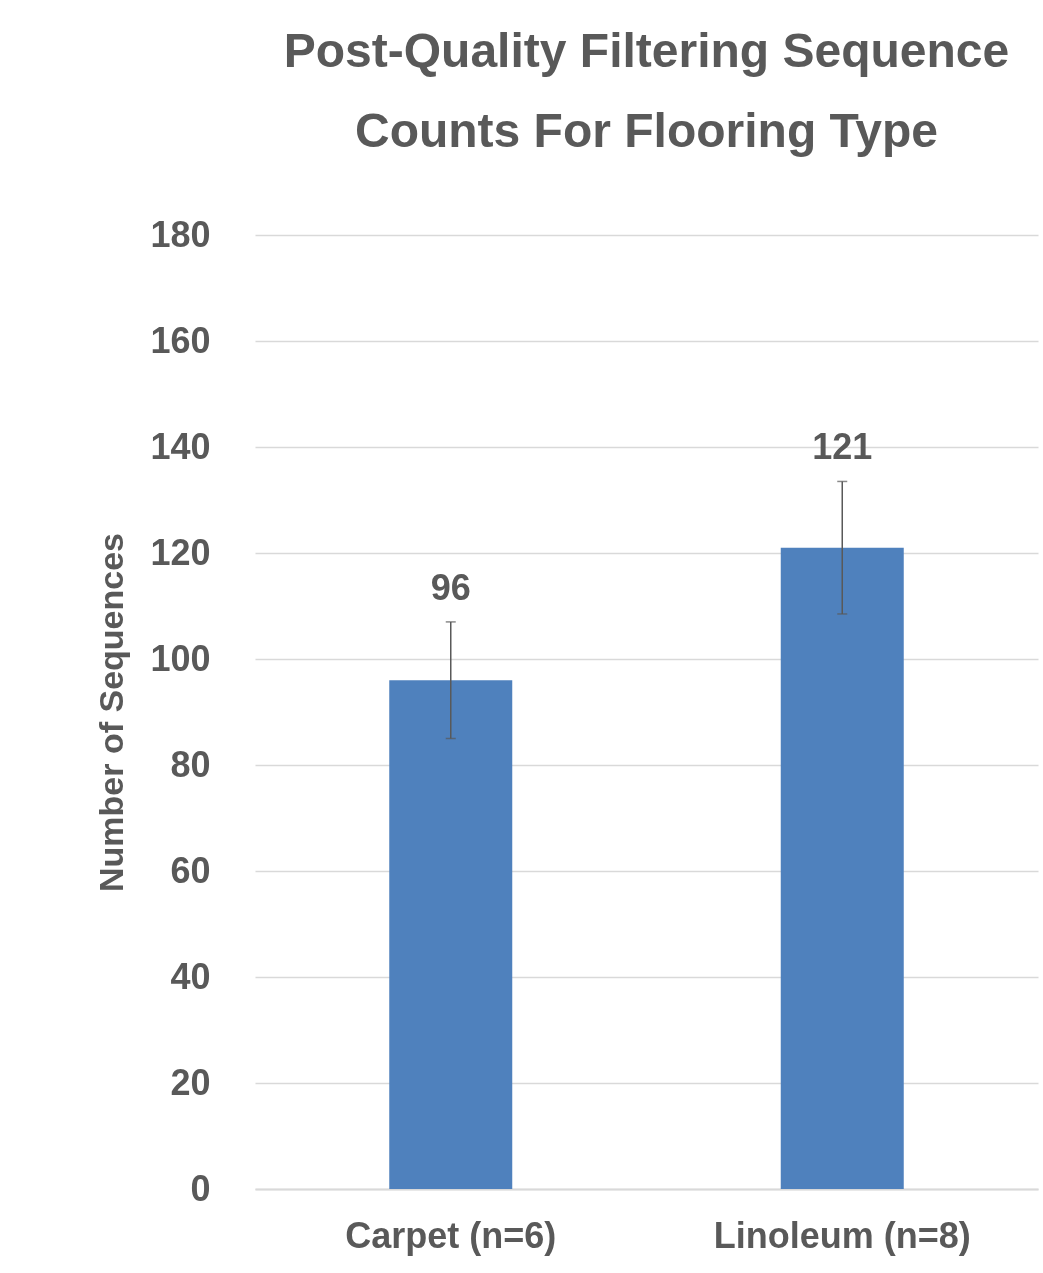 This screenshot has width=1043, height=1273. What do you see at coordinates (842, 1235) in the screenshot?
I see `x-tick-label: Linoleum (n=8)` at bounding box center [842, 1235].